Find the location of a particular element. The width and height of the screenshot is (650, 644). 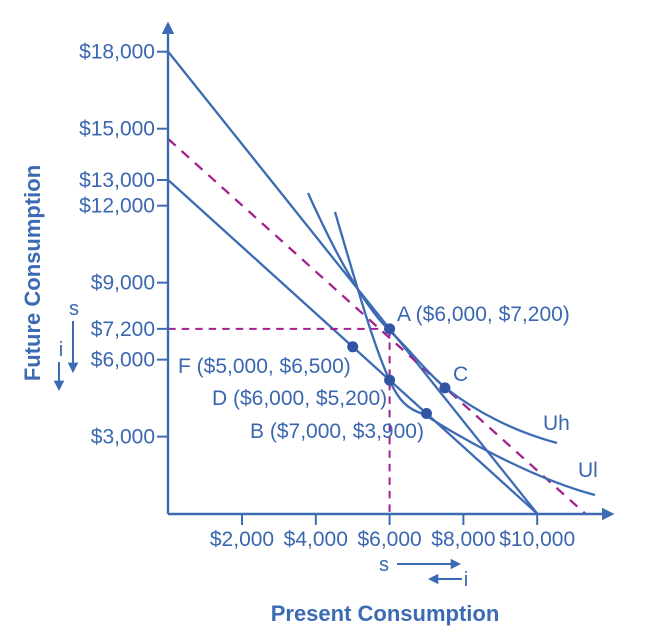

x-axis-title: Present Consumption is located at coordinates (385, 613).